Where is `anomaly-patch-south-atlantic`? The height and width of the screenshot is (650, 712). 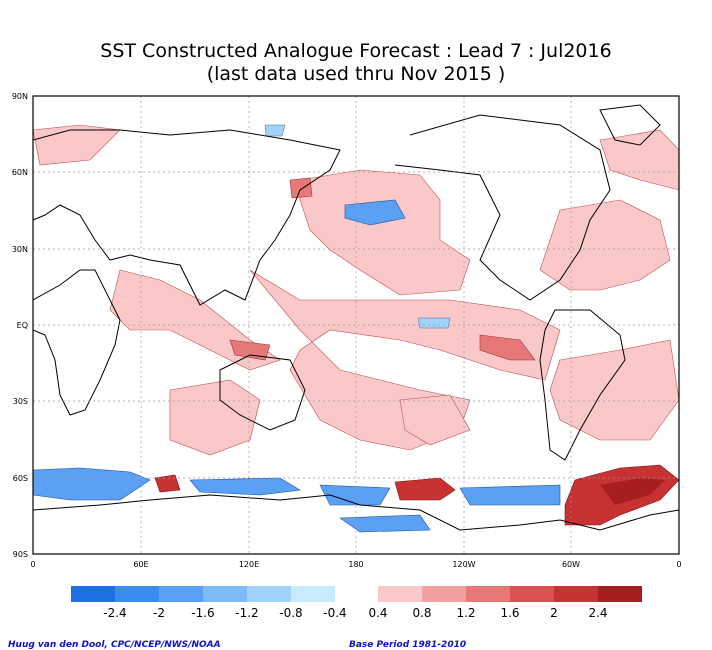 anomaly-patch-south-atlantic is located at coordinates (614, 390).